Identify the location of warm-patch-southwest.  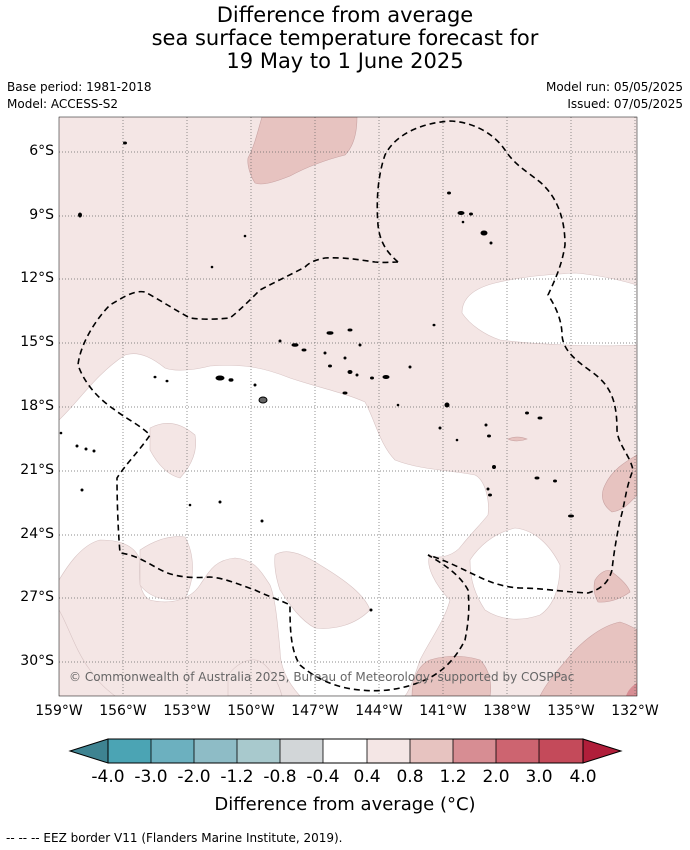
(166, 568).